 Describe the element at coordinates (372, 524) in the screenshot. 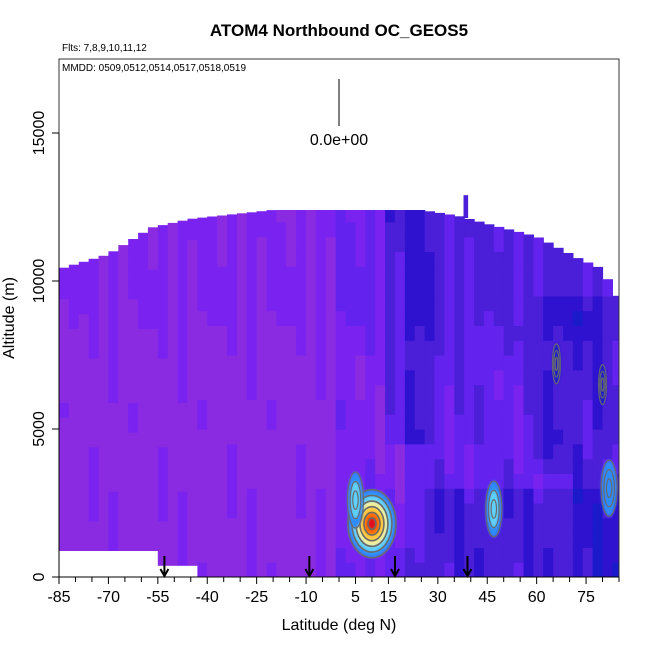

I see `plume-contour` at that location.